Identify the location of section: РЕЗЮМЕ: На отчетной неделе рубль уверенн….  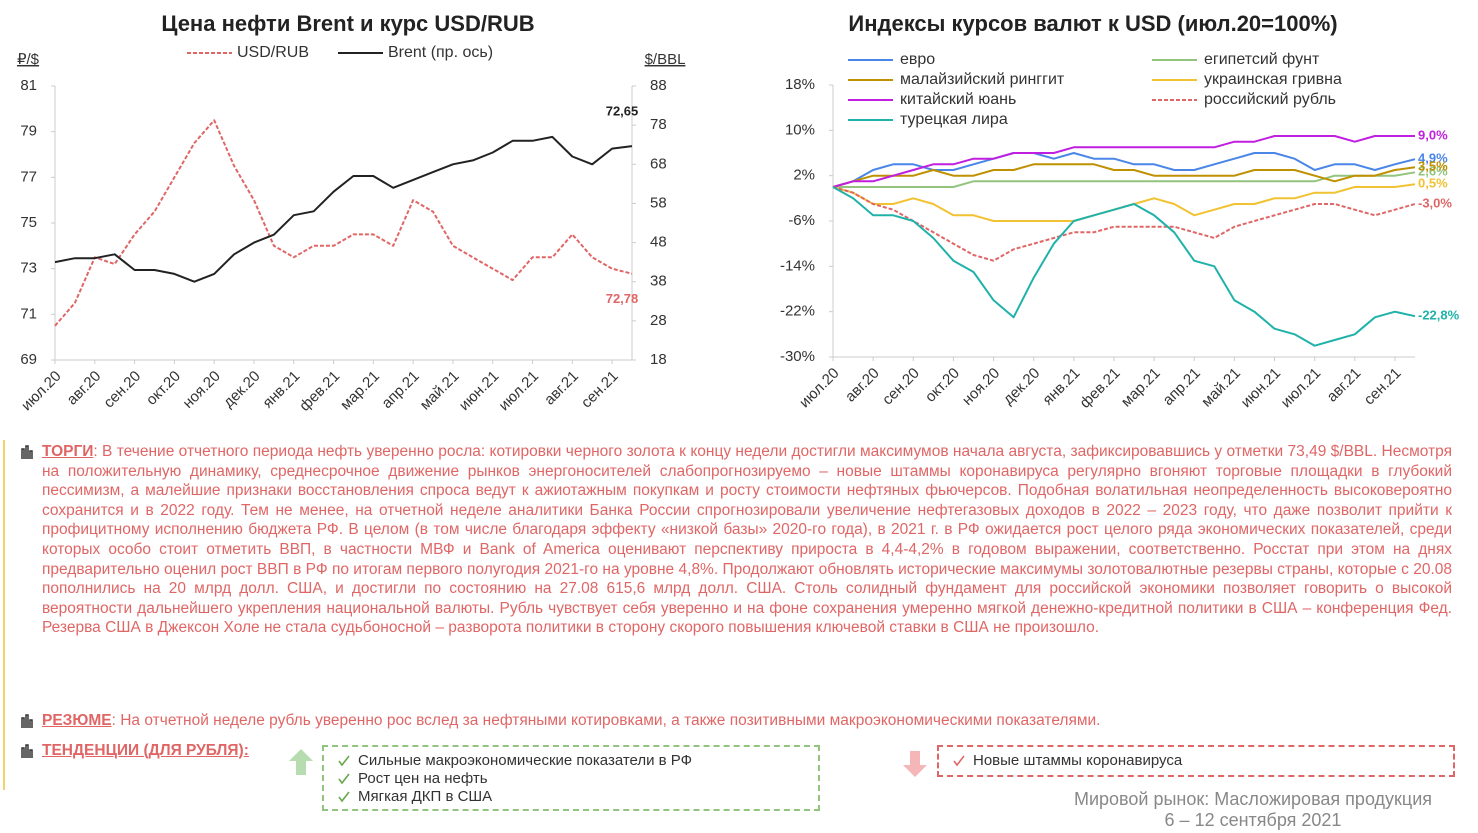
(736, 721).